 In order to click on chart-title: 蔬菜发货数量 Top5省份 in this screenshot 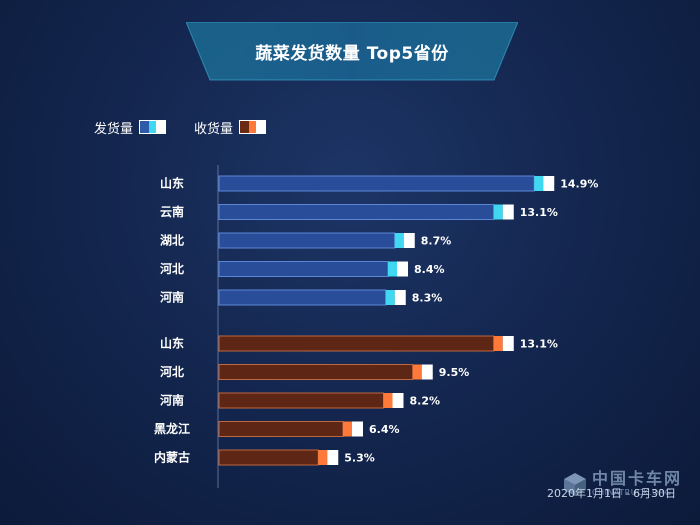, I will do `click(352, 53)`.